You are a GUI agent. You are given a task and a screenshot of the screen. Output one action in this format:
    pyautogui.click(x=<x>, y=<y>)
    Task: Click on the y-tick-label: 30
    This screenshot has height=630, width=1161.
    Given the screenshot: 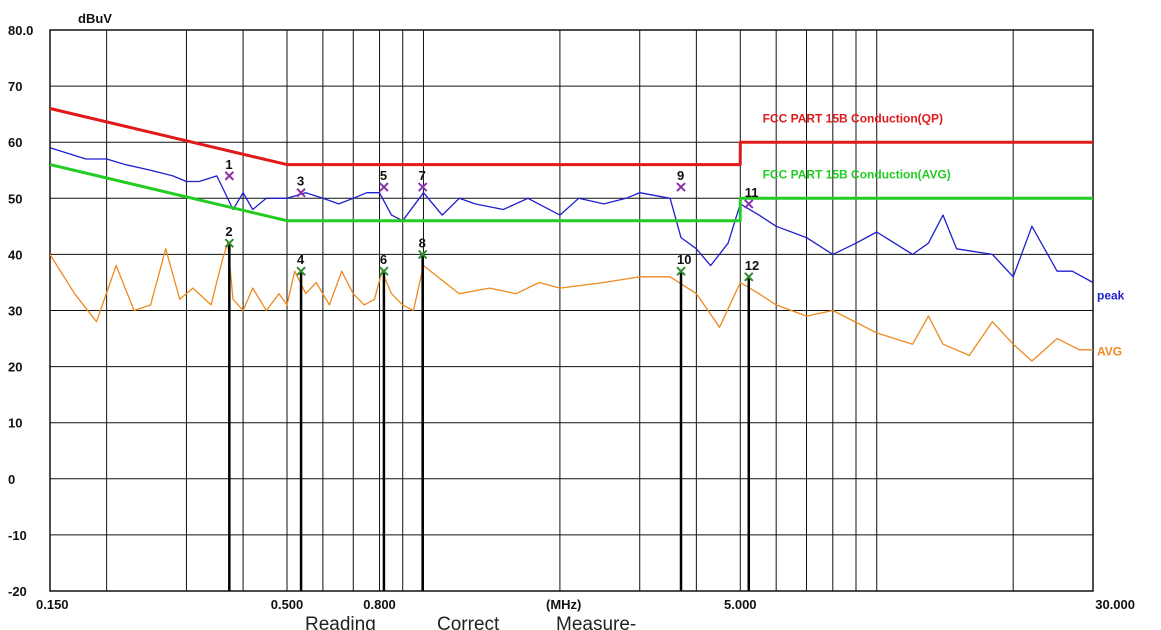 What is the action you would take?
    pyautogui.click(x=15, y=311)
    